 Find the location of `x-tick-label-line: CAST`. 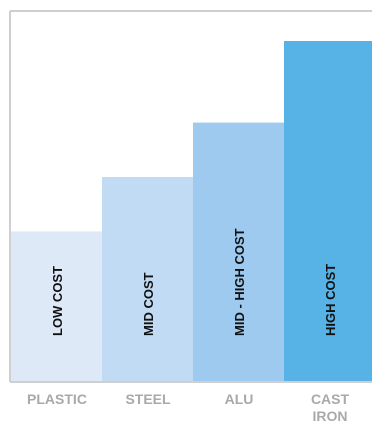

x-tick-label-line: CAST is located at coordinates (330, 399).